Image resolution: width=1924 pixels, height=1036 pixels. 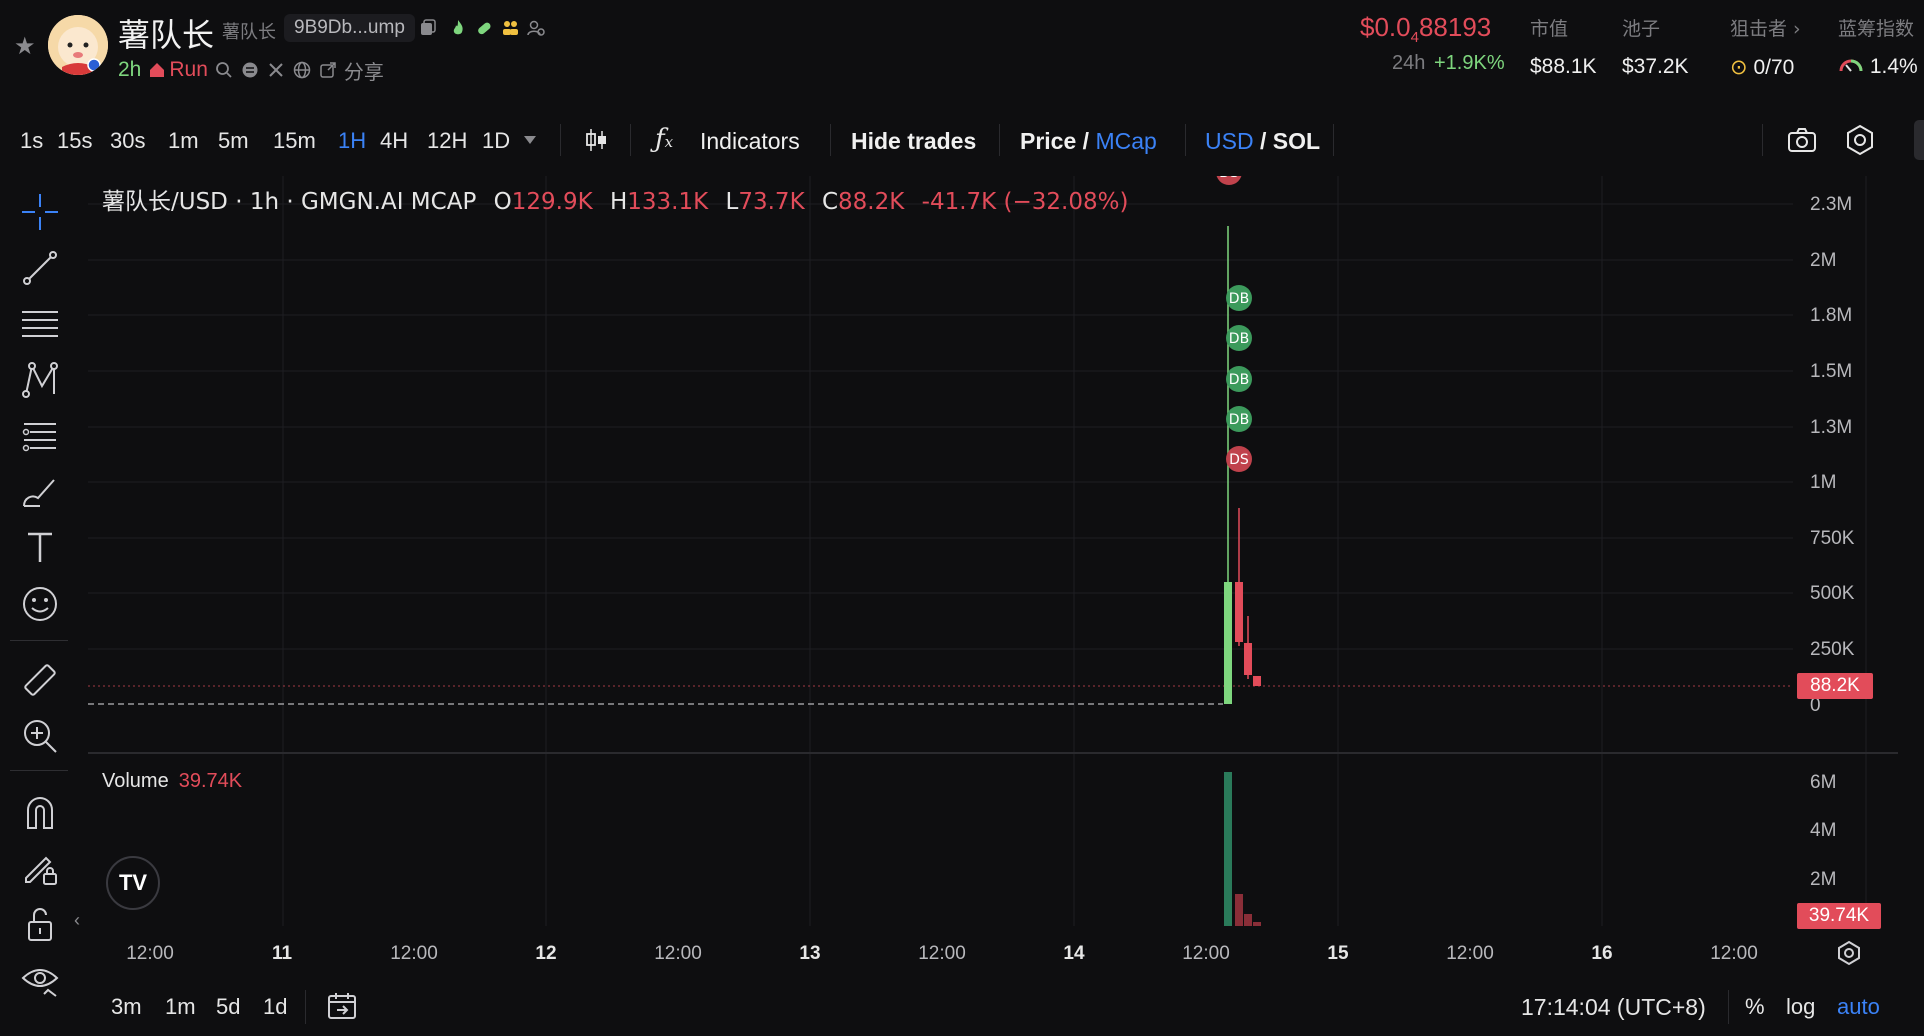 What do you see at coordinates (180, 1006) in the screenshot?
I see `range-1m: 1m` at bounding box center [180, 1006].